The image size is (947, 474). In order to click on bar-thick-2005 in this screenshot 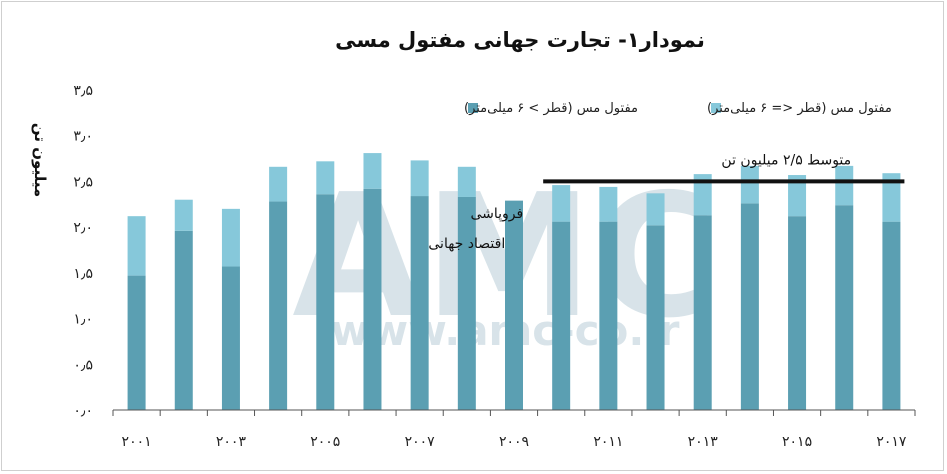, I will do `click(325, 302)`.